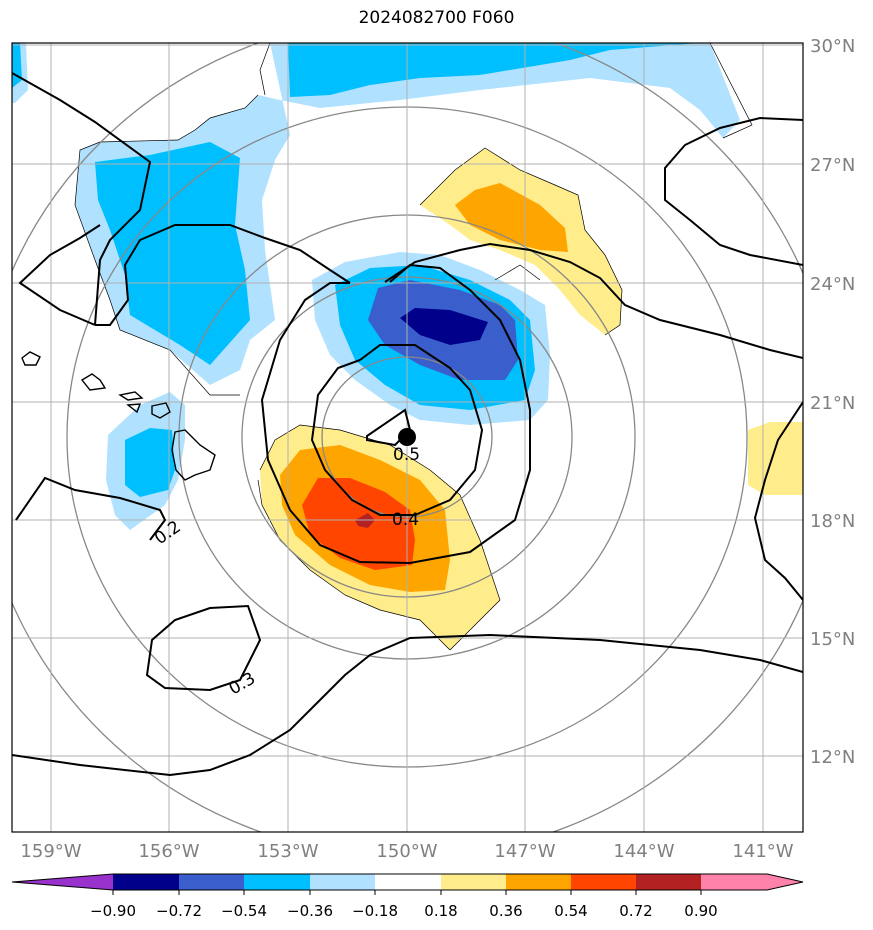 This screenshot has width=873, height=930. Describe the element at coordinates (406, 455) in the screenshot. I see `contour-label-05: 0.5` at that location.